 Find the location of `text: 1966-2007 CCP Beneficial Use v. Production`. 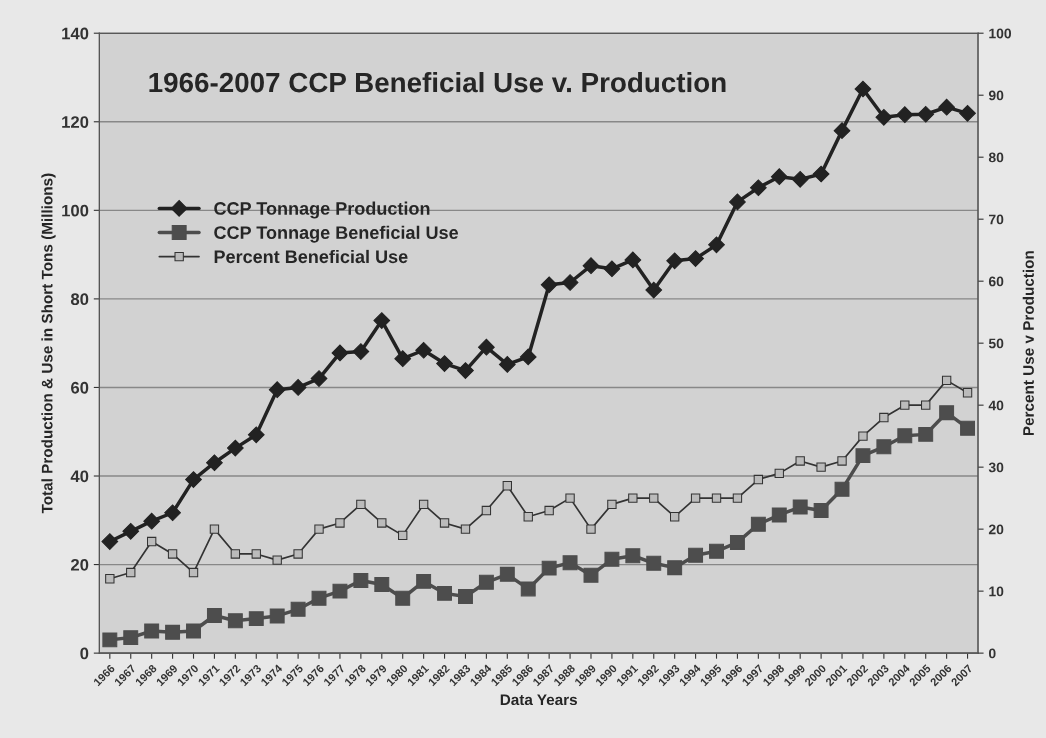

text: 1966-2007 CCP Beneficial Use v. Production is located at coordinates (437, 82).